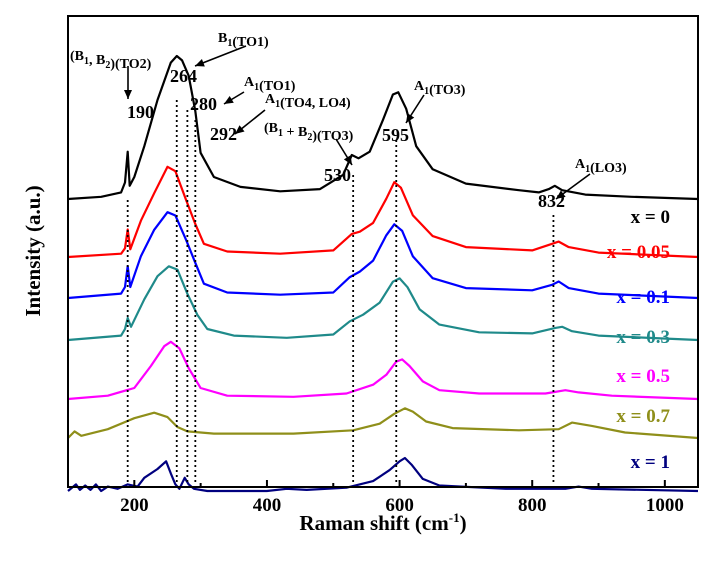  What do you see at coordinates (270, 84) in the screenshot?
I see `annotation-label-280: A1(TO1)` at bounding box center [270, 84].